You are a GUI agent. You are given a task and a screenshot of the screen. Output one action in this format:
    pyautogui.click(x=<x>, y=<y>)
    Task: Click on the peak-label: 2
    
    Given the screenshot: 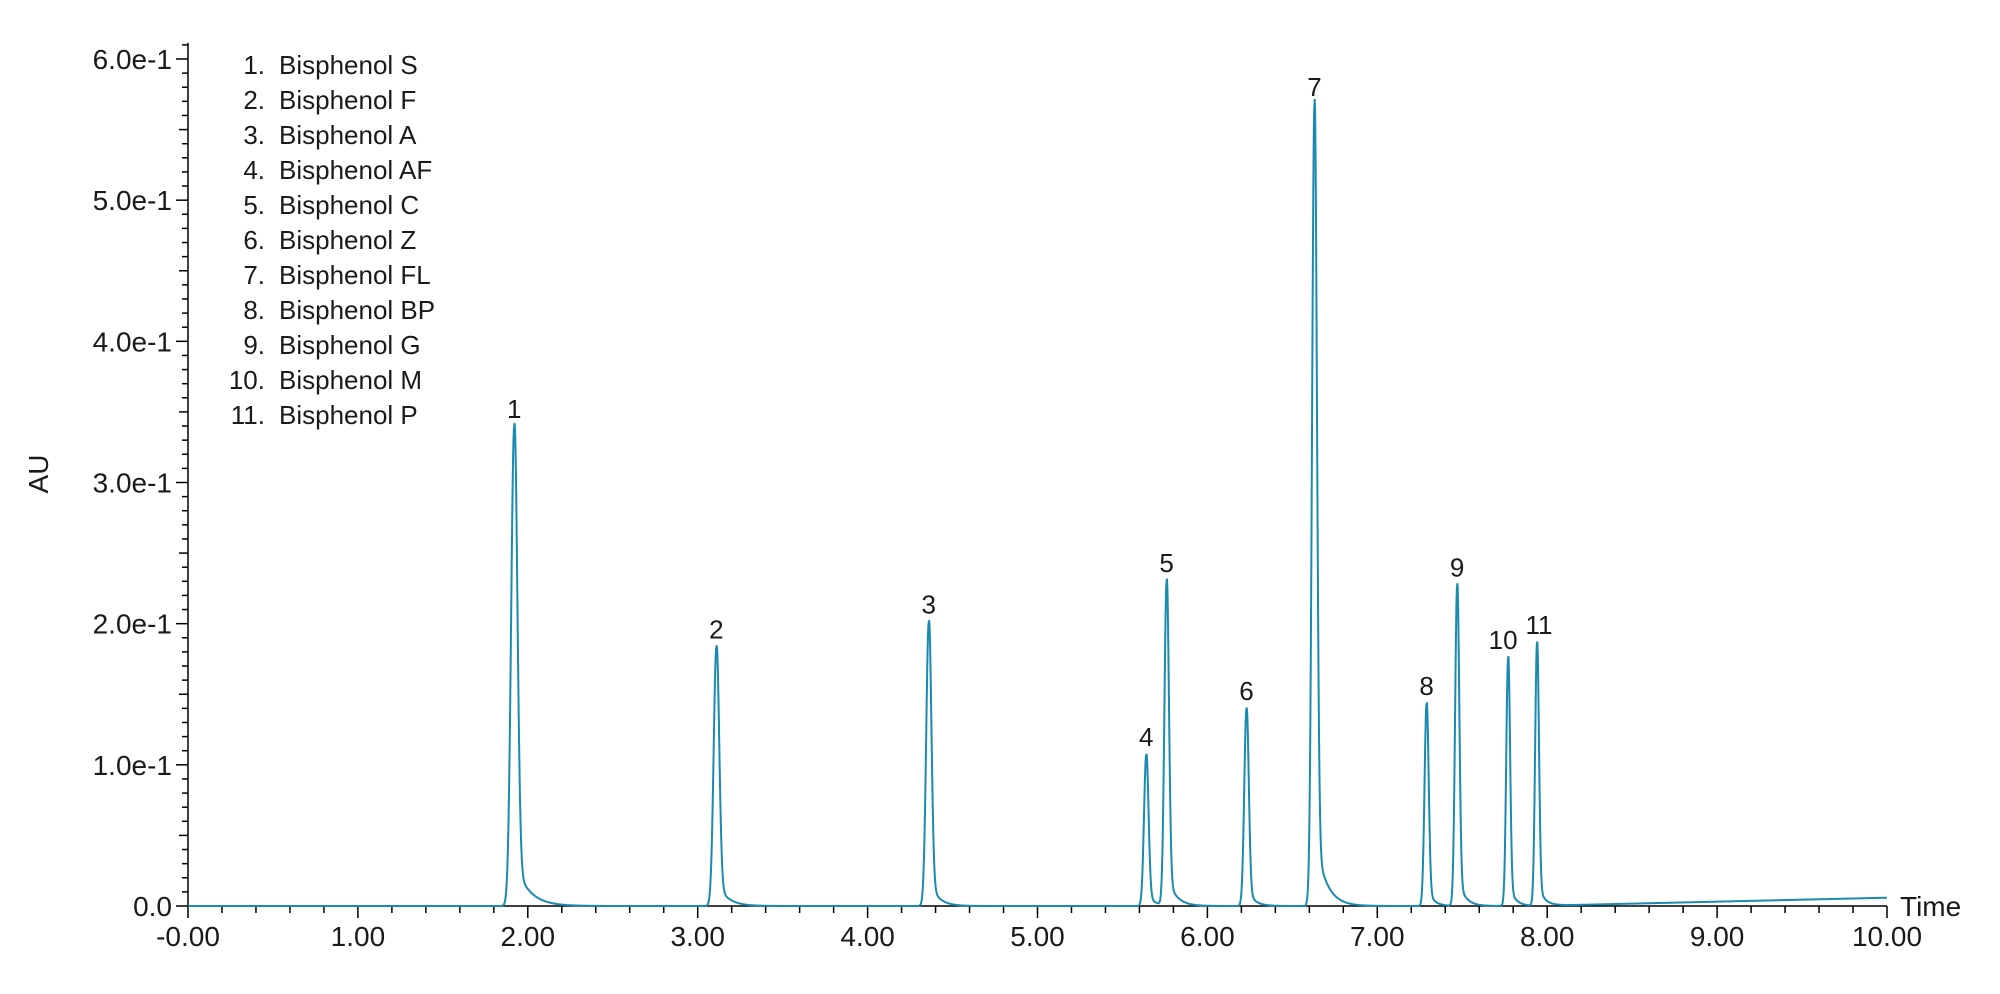 What is the action you would take?
    pyautogui.click(x=716, y=629)
    